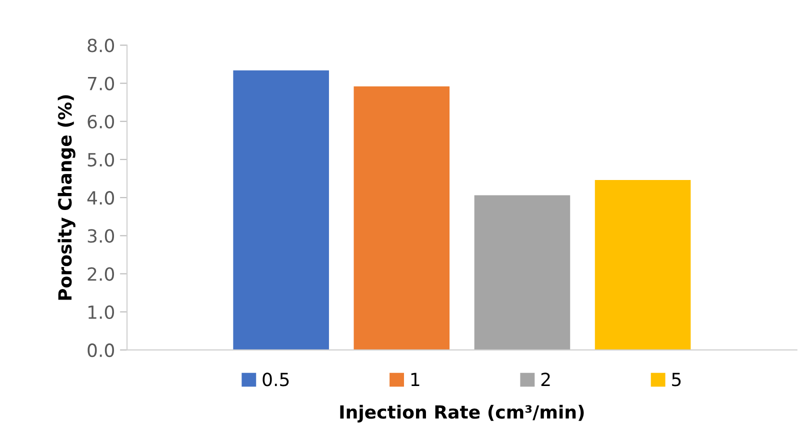  I want to click on legend-label: 1, so click(415, 379).